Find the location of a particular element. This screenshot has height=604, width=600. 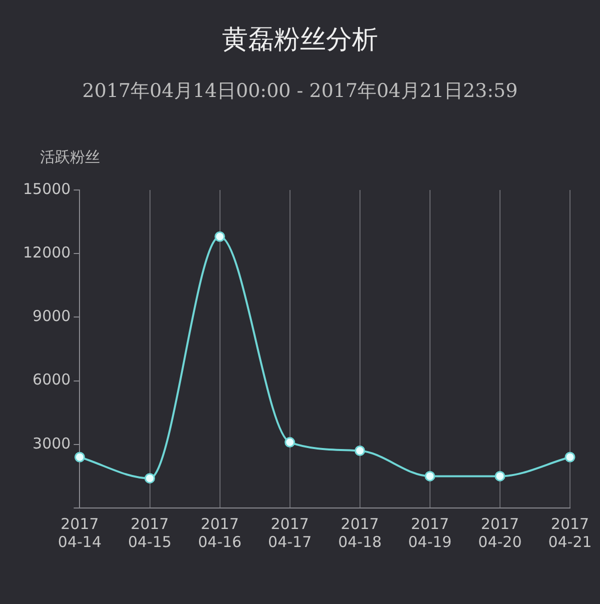

x-tick-label: 2017 04-15 is located at coordinates (150, 532).